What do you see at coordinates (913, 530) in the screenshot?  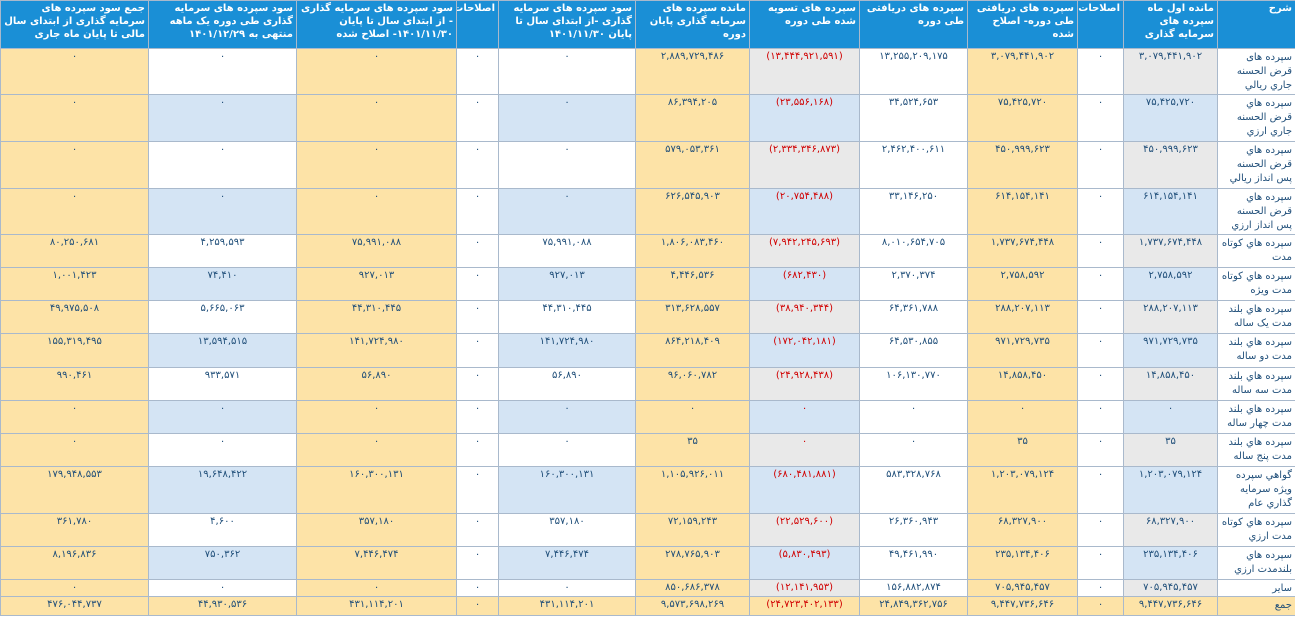 I see `table-cell: ۲۶,۳۶۰,۹۴۳` at bounding box center [913, 530].